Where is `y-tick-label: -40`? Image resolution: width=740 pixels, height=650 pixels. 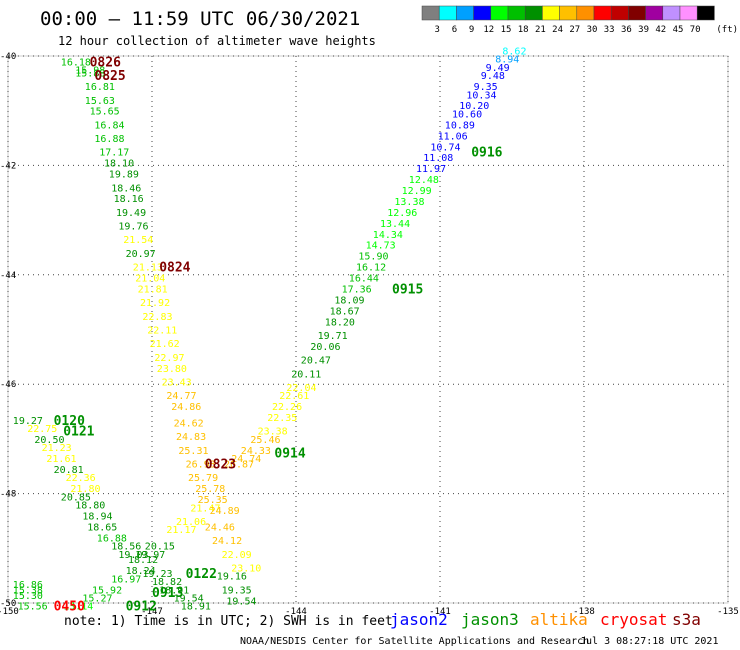 y-tick-label: -40 is located at coordinates (8, 57).